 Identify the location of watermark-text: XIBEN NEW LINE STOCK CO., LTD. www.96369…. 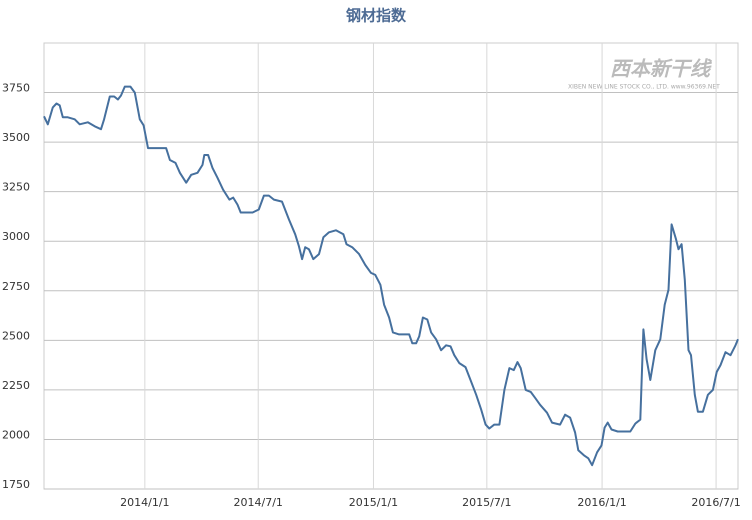
(644, 87).